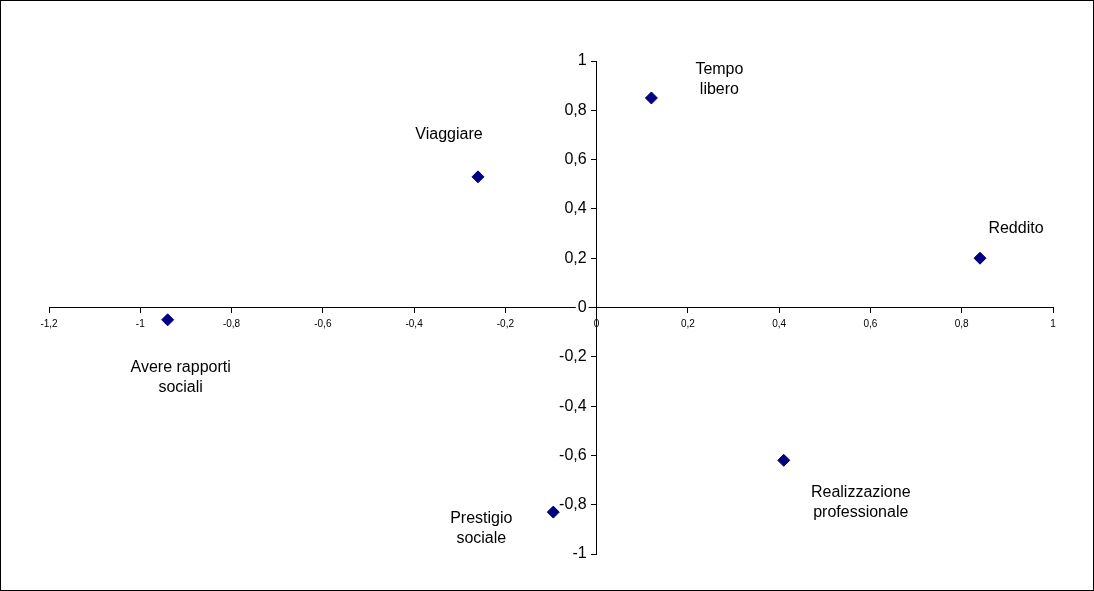 This screenshot has height=591, width=1094. Describe the element at coordinates (573, 405) in the screenshot. I see `y-tick-label: -0,4` at that location.